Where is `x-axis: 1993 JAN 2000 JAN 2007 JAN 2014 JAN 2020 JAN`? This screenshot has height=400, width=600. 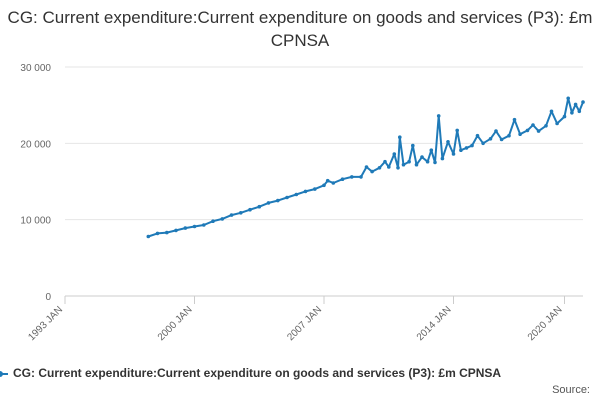
x-axis: 1993 JAN 2000 JAN 2007 JAN 2014 JAN 2020 JAN is located at coordinates (304, 319).